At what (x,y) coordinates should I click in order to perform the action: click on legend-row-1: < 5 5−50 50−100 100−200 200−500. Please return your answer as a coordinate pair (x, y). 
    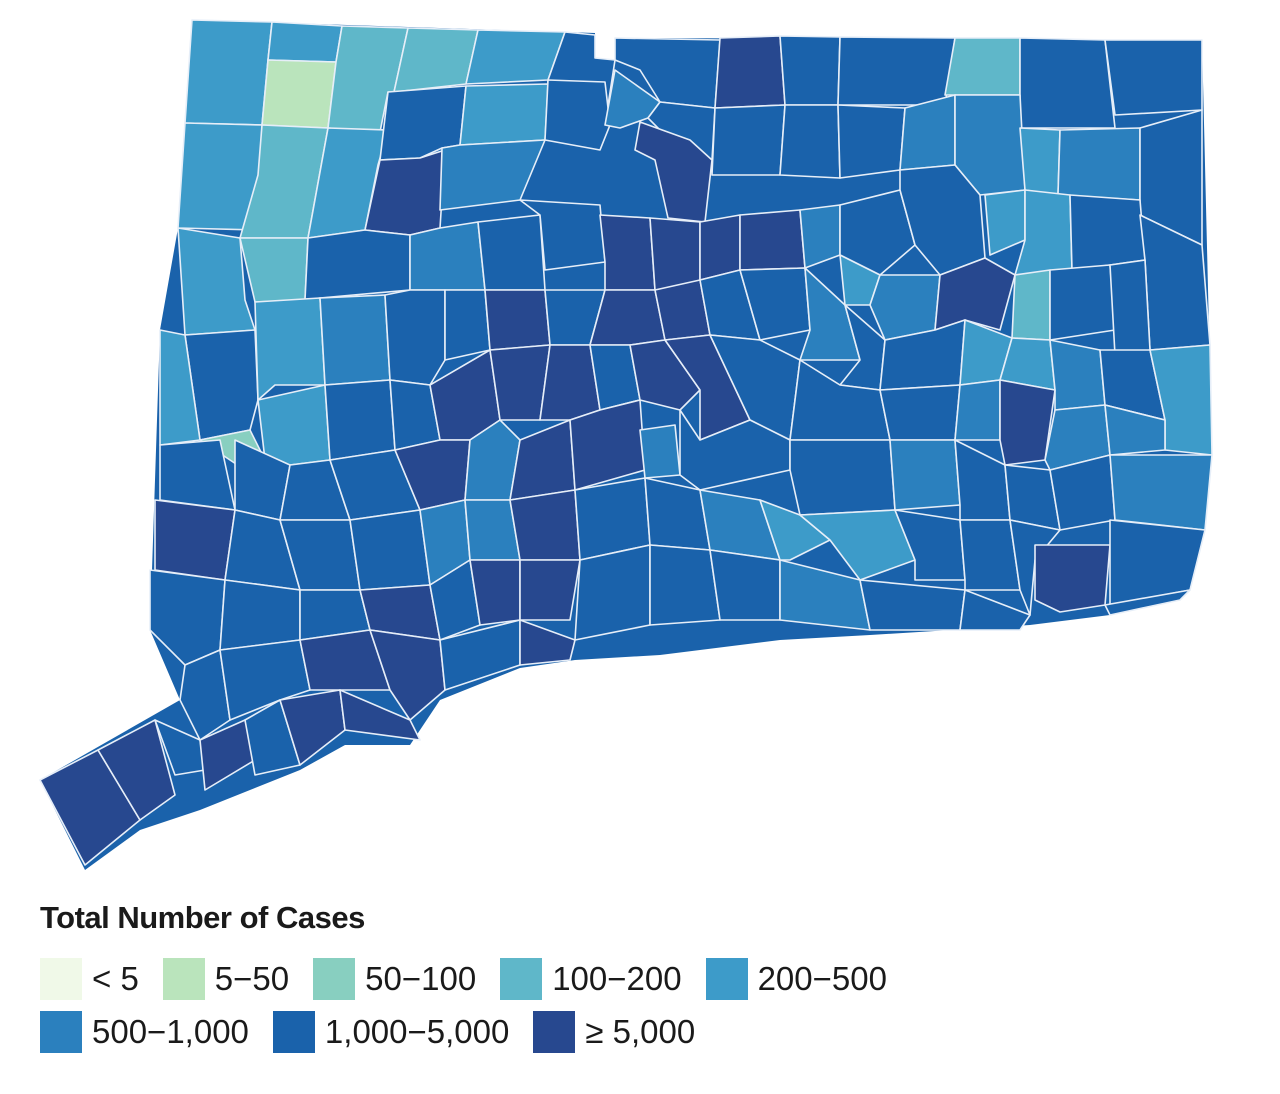
    Looking at the image, I should click on (475, 979).